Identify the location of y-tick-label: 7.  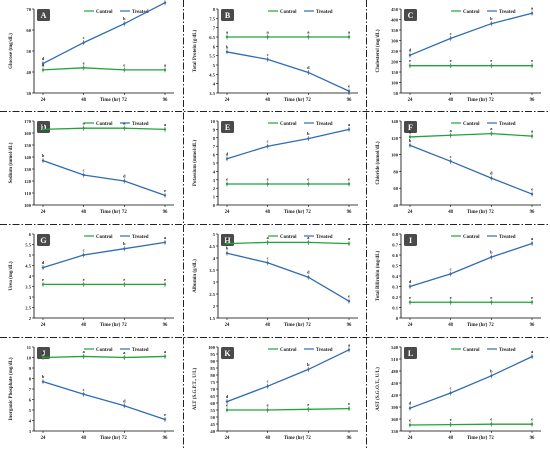
(214, 146).